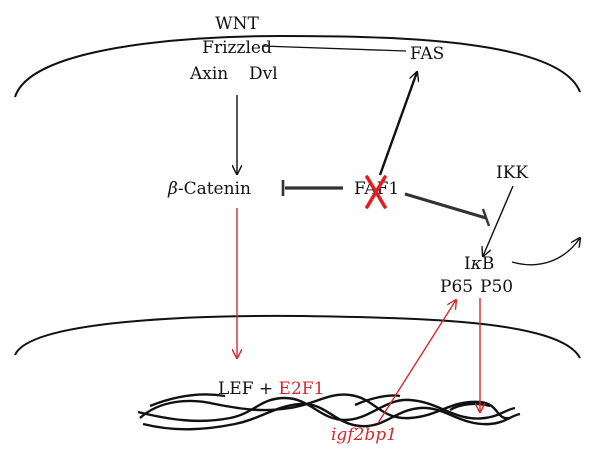 This screenshot has width=594, height=455. Describe the element at coordinates (512, 173) in the screenshot. I see `ikk-label: IKK` at that location.